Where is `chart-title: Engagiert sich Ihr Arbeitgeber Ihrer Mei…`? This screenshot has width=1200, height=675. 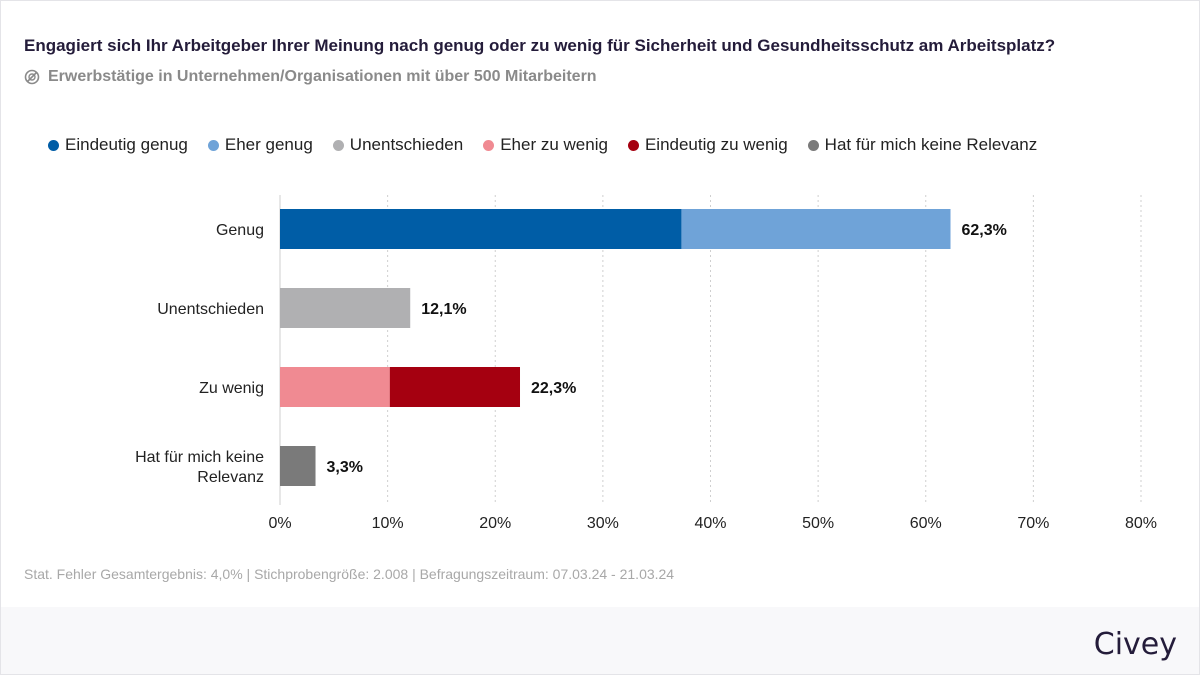
chart-title: Engagiert sich Ihr Arbeitgeber Ihrer Mei… is located at coordinates (540, 45).